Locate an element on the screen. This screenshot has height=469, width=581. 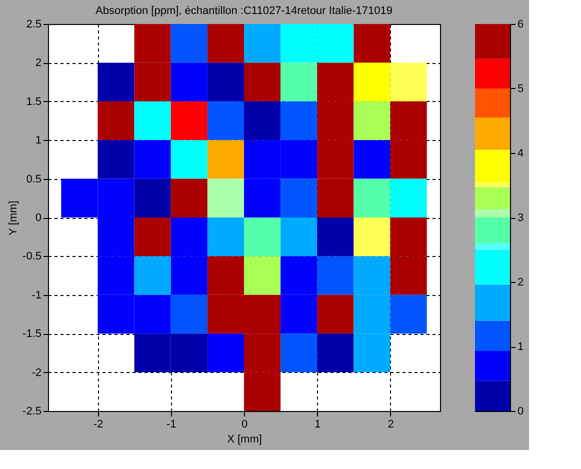
color-bar-label: 4 is located at coordinates (521, 154).